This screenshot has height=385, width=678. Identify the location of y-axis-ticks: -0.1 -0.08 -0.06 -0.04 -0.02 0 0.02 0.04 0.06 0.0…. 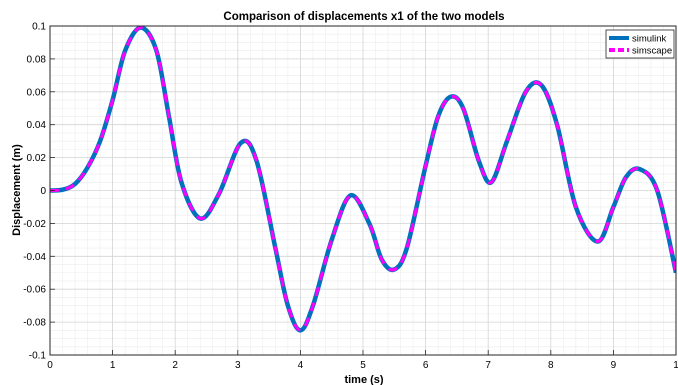
(39, 192).